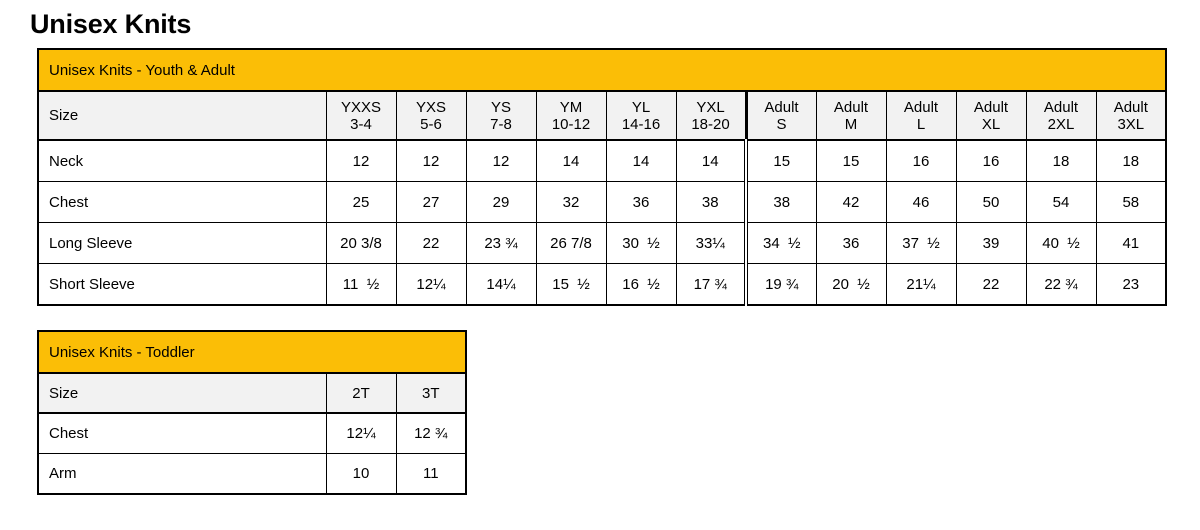 Image resolution: width=1200 pixels, height=530 pixels. I want to click on measurement-cell: 26 7/8, so click(571, 243).